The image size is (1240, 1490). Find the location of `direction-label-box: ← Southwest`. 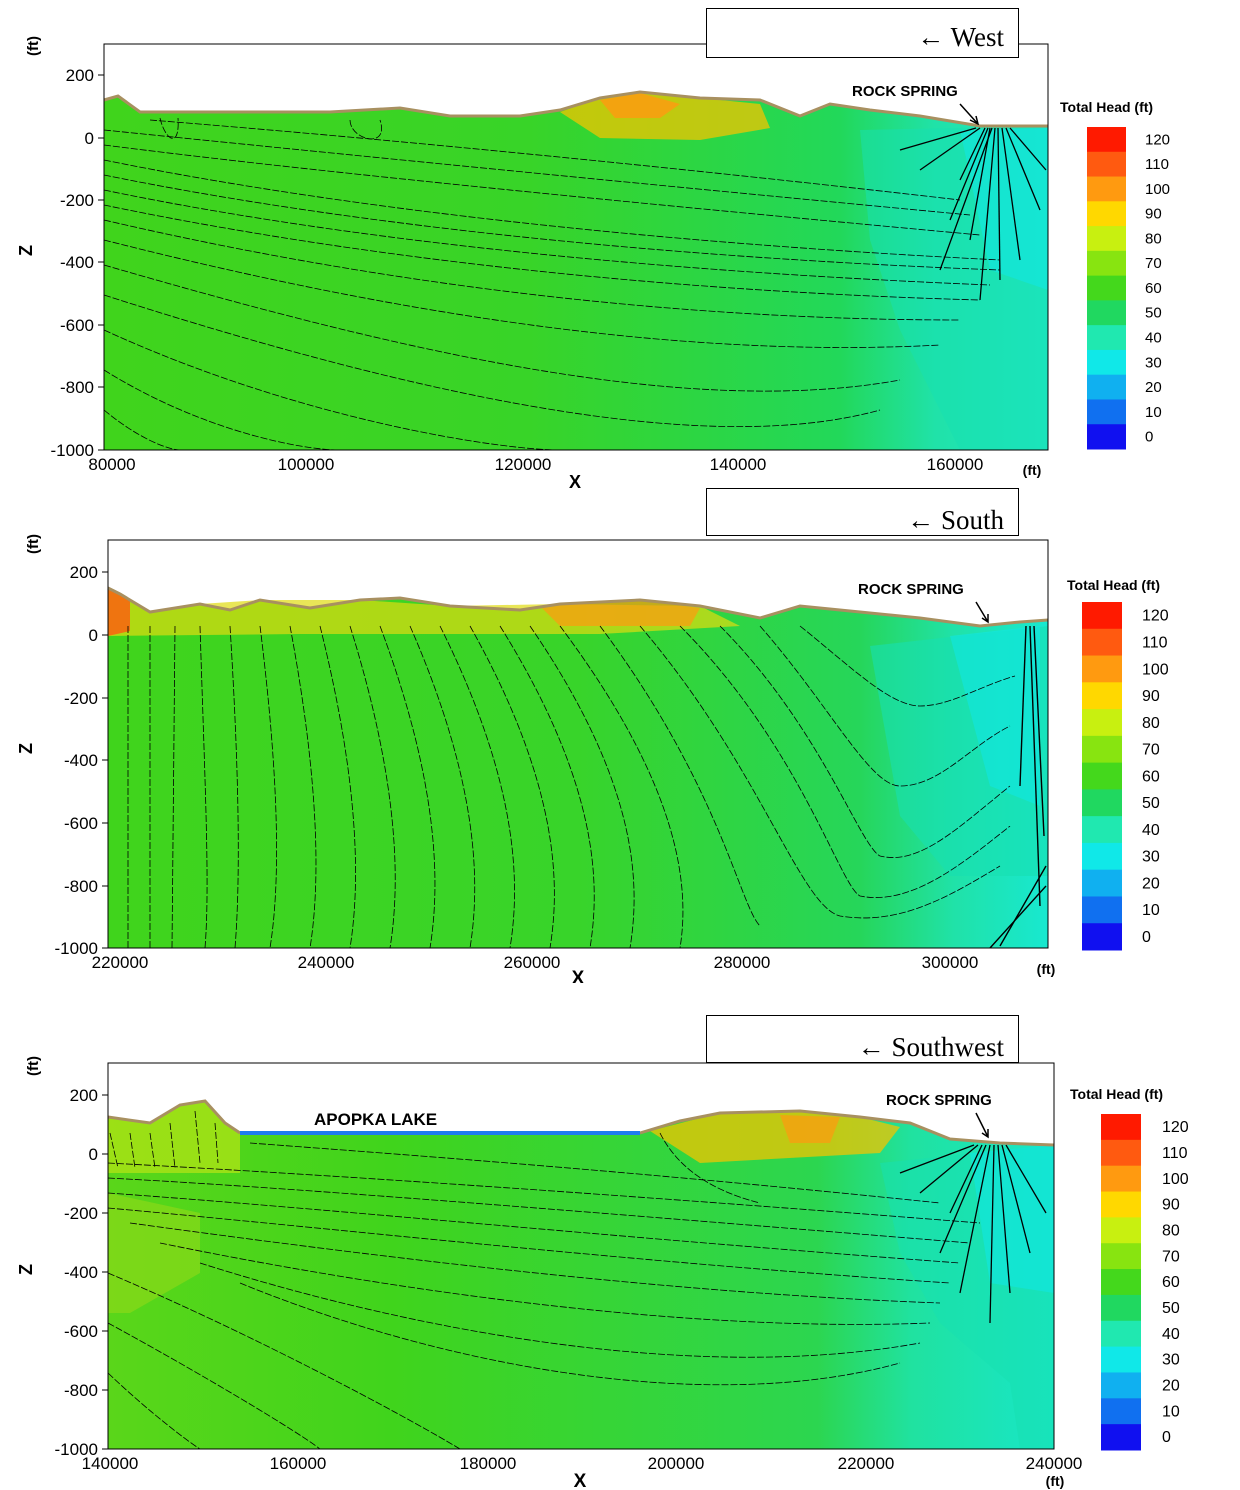

direction-label-box: ← Southwest is located at coordinates (862, 1039).